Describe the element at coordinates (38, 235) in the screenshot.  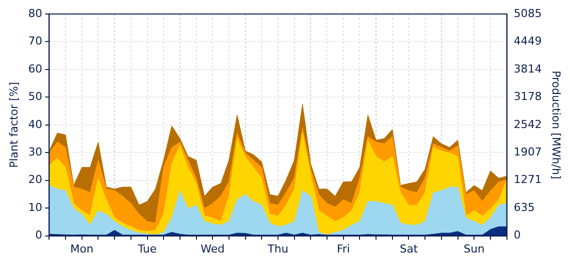
I see `y-tick-label: 0` at that location.